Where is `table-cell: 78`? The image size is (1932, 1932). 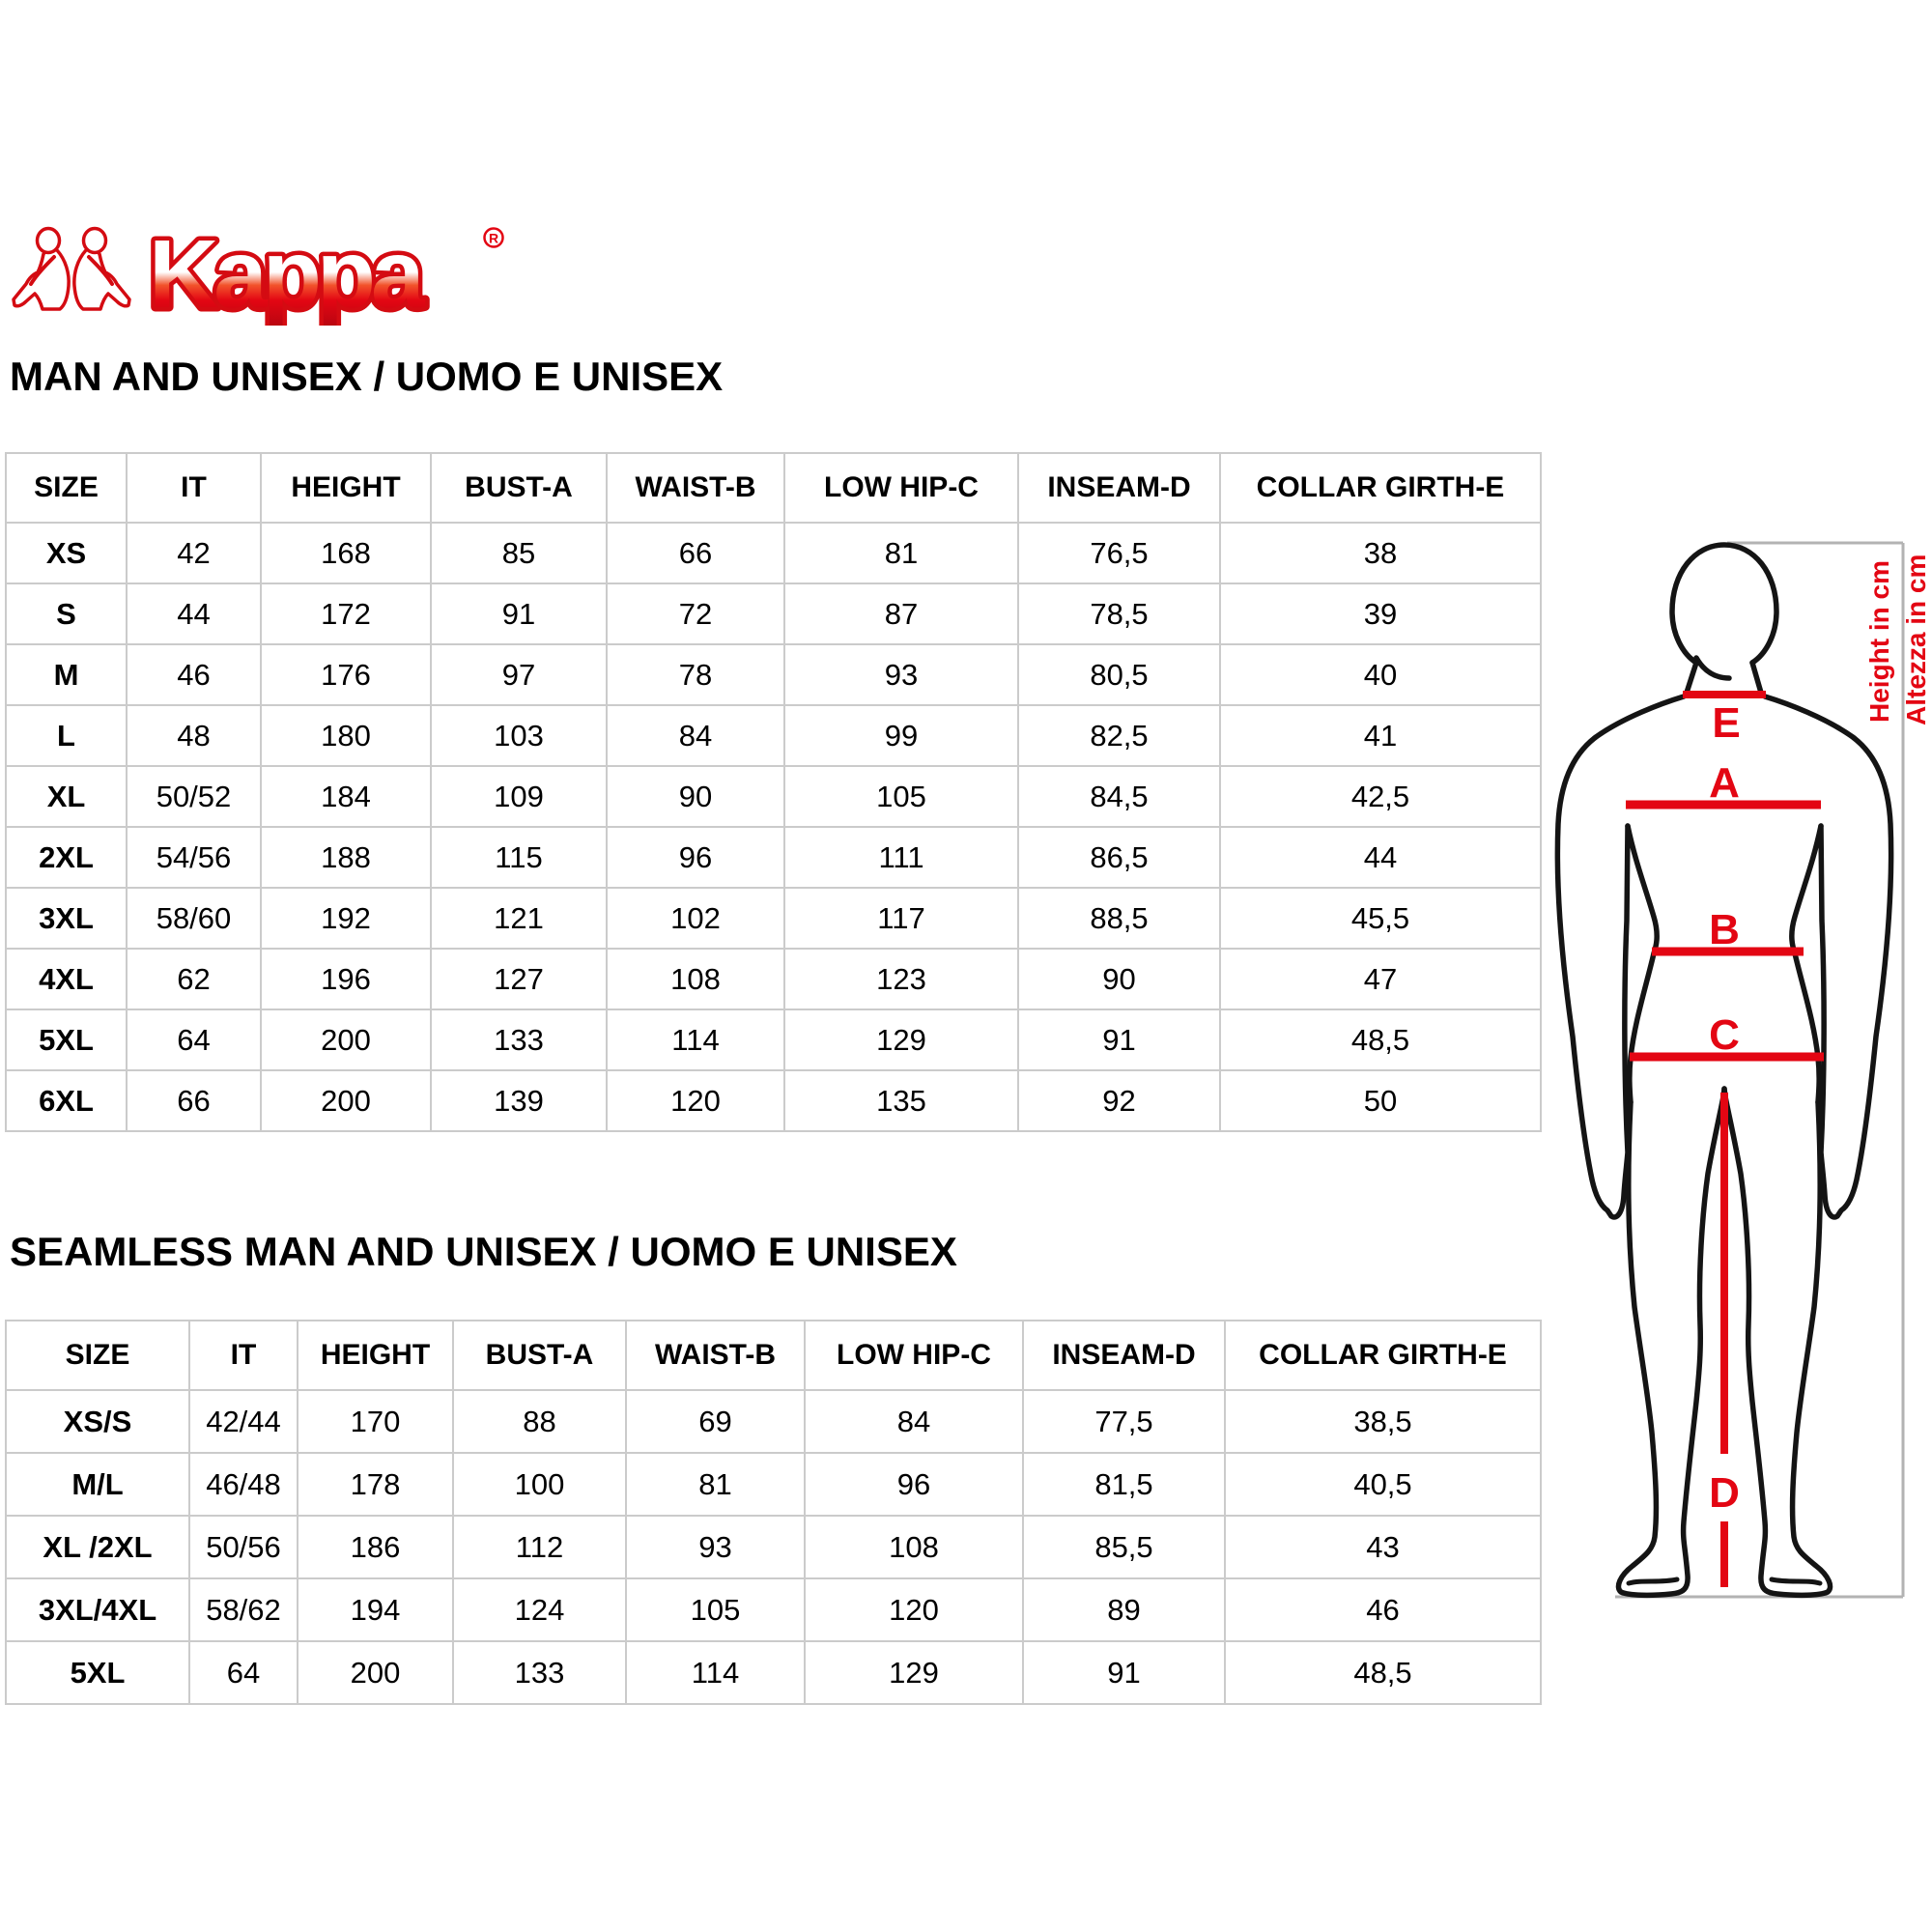 table-cell: 78 is located at coordinates (695, 674).